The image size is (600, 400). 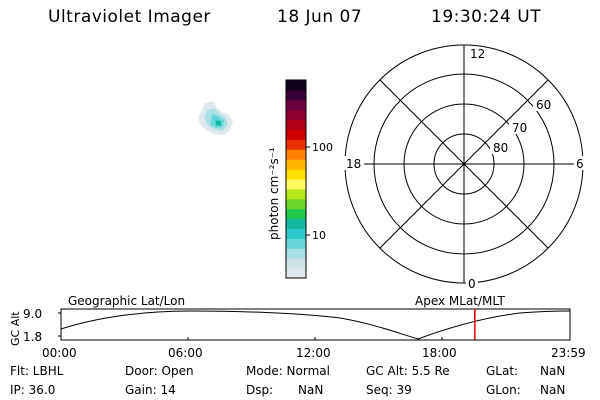 I want to click on colorbar-unit-label: photon cm⁻²s⁻¹, so click(x=274, y=193).